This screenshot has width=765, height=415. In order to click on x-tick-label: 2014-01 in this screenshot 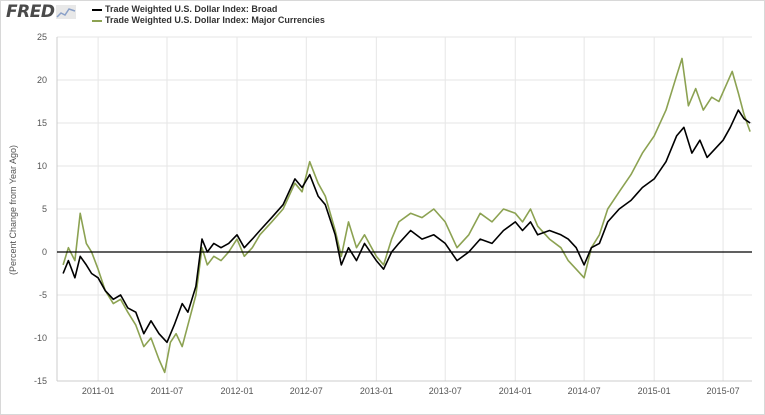, I will do `click(515, 391)`.